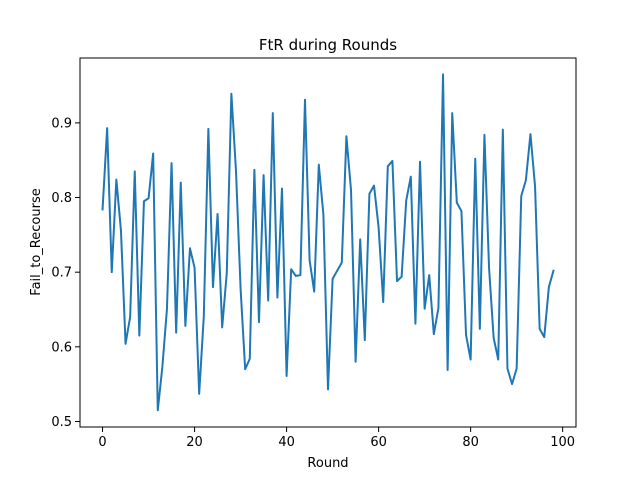 The image size is (640, 480). What do you see at coordinates (327, 463) in the screenshot?
I see `x-axis-label: Round` at bounding box center [327, 463].